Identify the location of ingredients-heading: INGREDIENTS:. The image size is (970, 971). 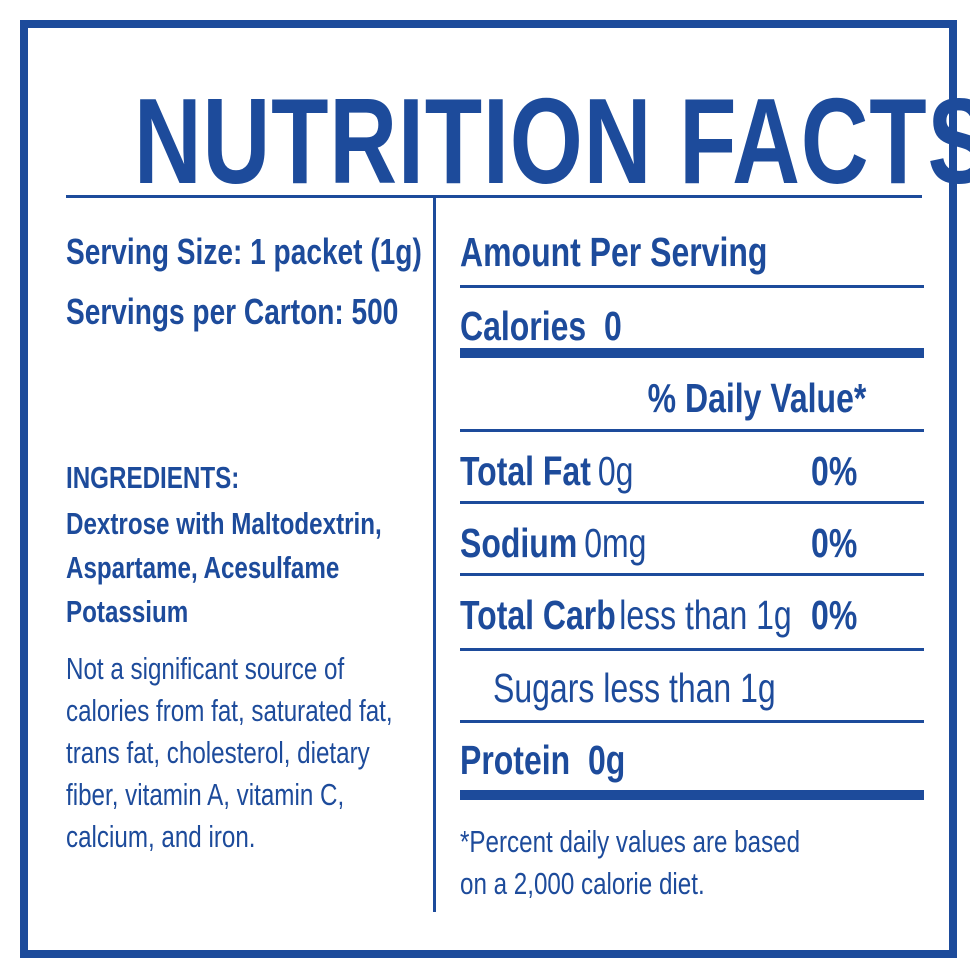
(153, 477).